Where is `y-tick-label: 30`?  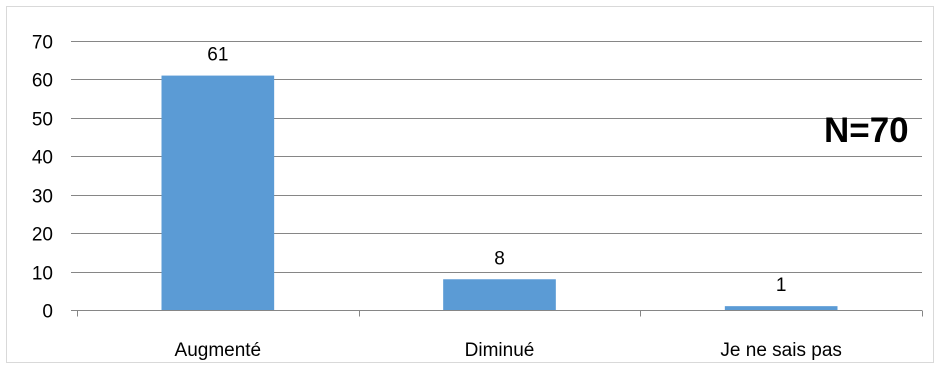 y-tick-label: 30 is located at coordinates (42, 197).